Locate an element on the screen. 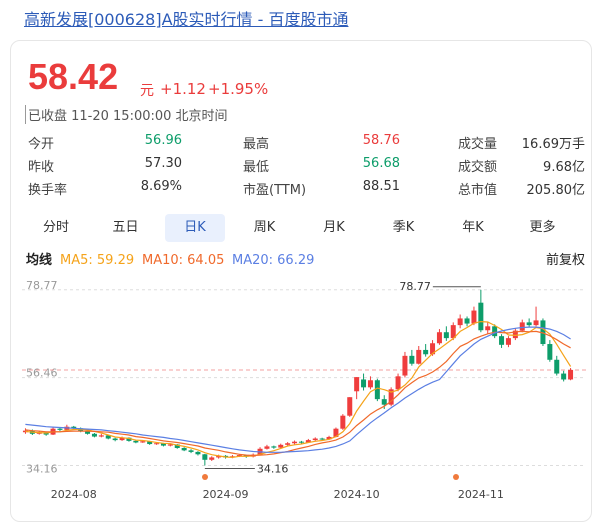  legend-item: MA10: 64.05 is located at coordinates (183, 260).